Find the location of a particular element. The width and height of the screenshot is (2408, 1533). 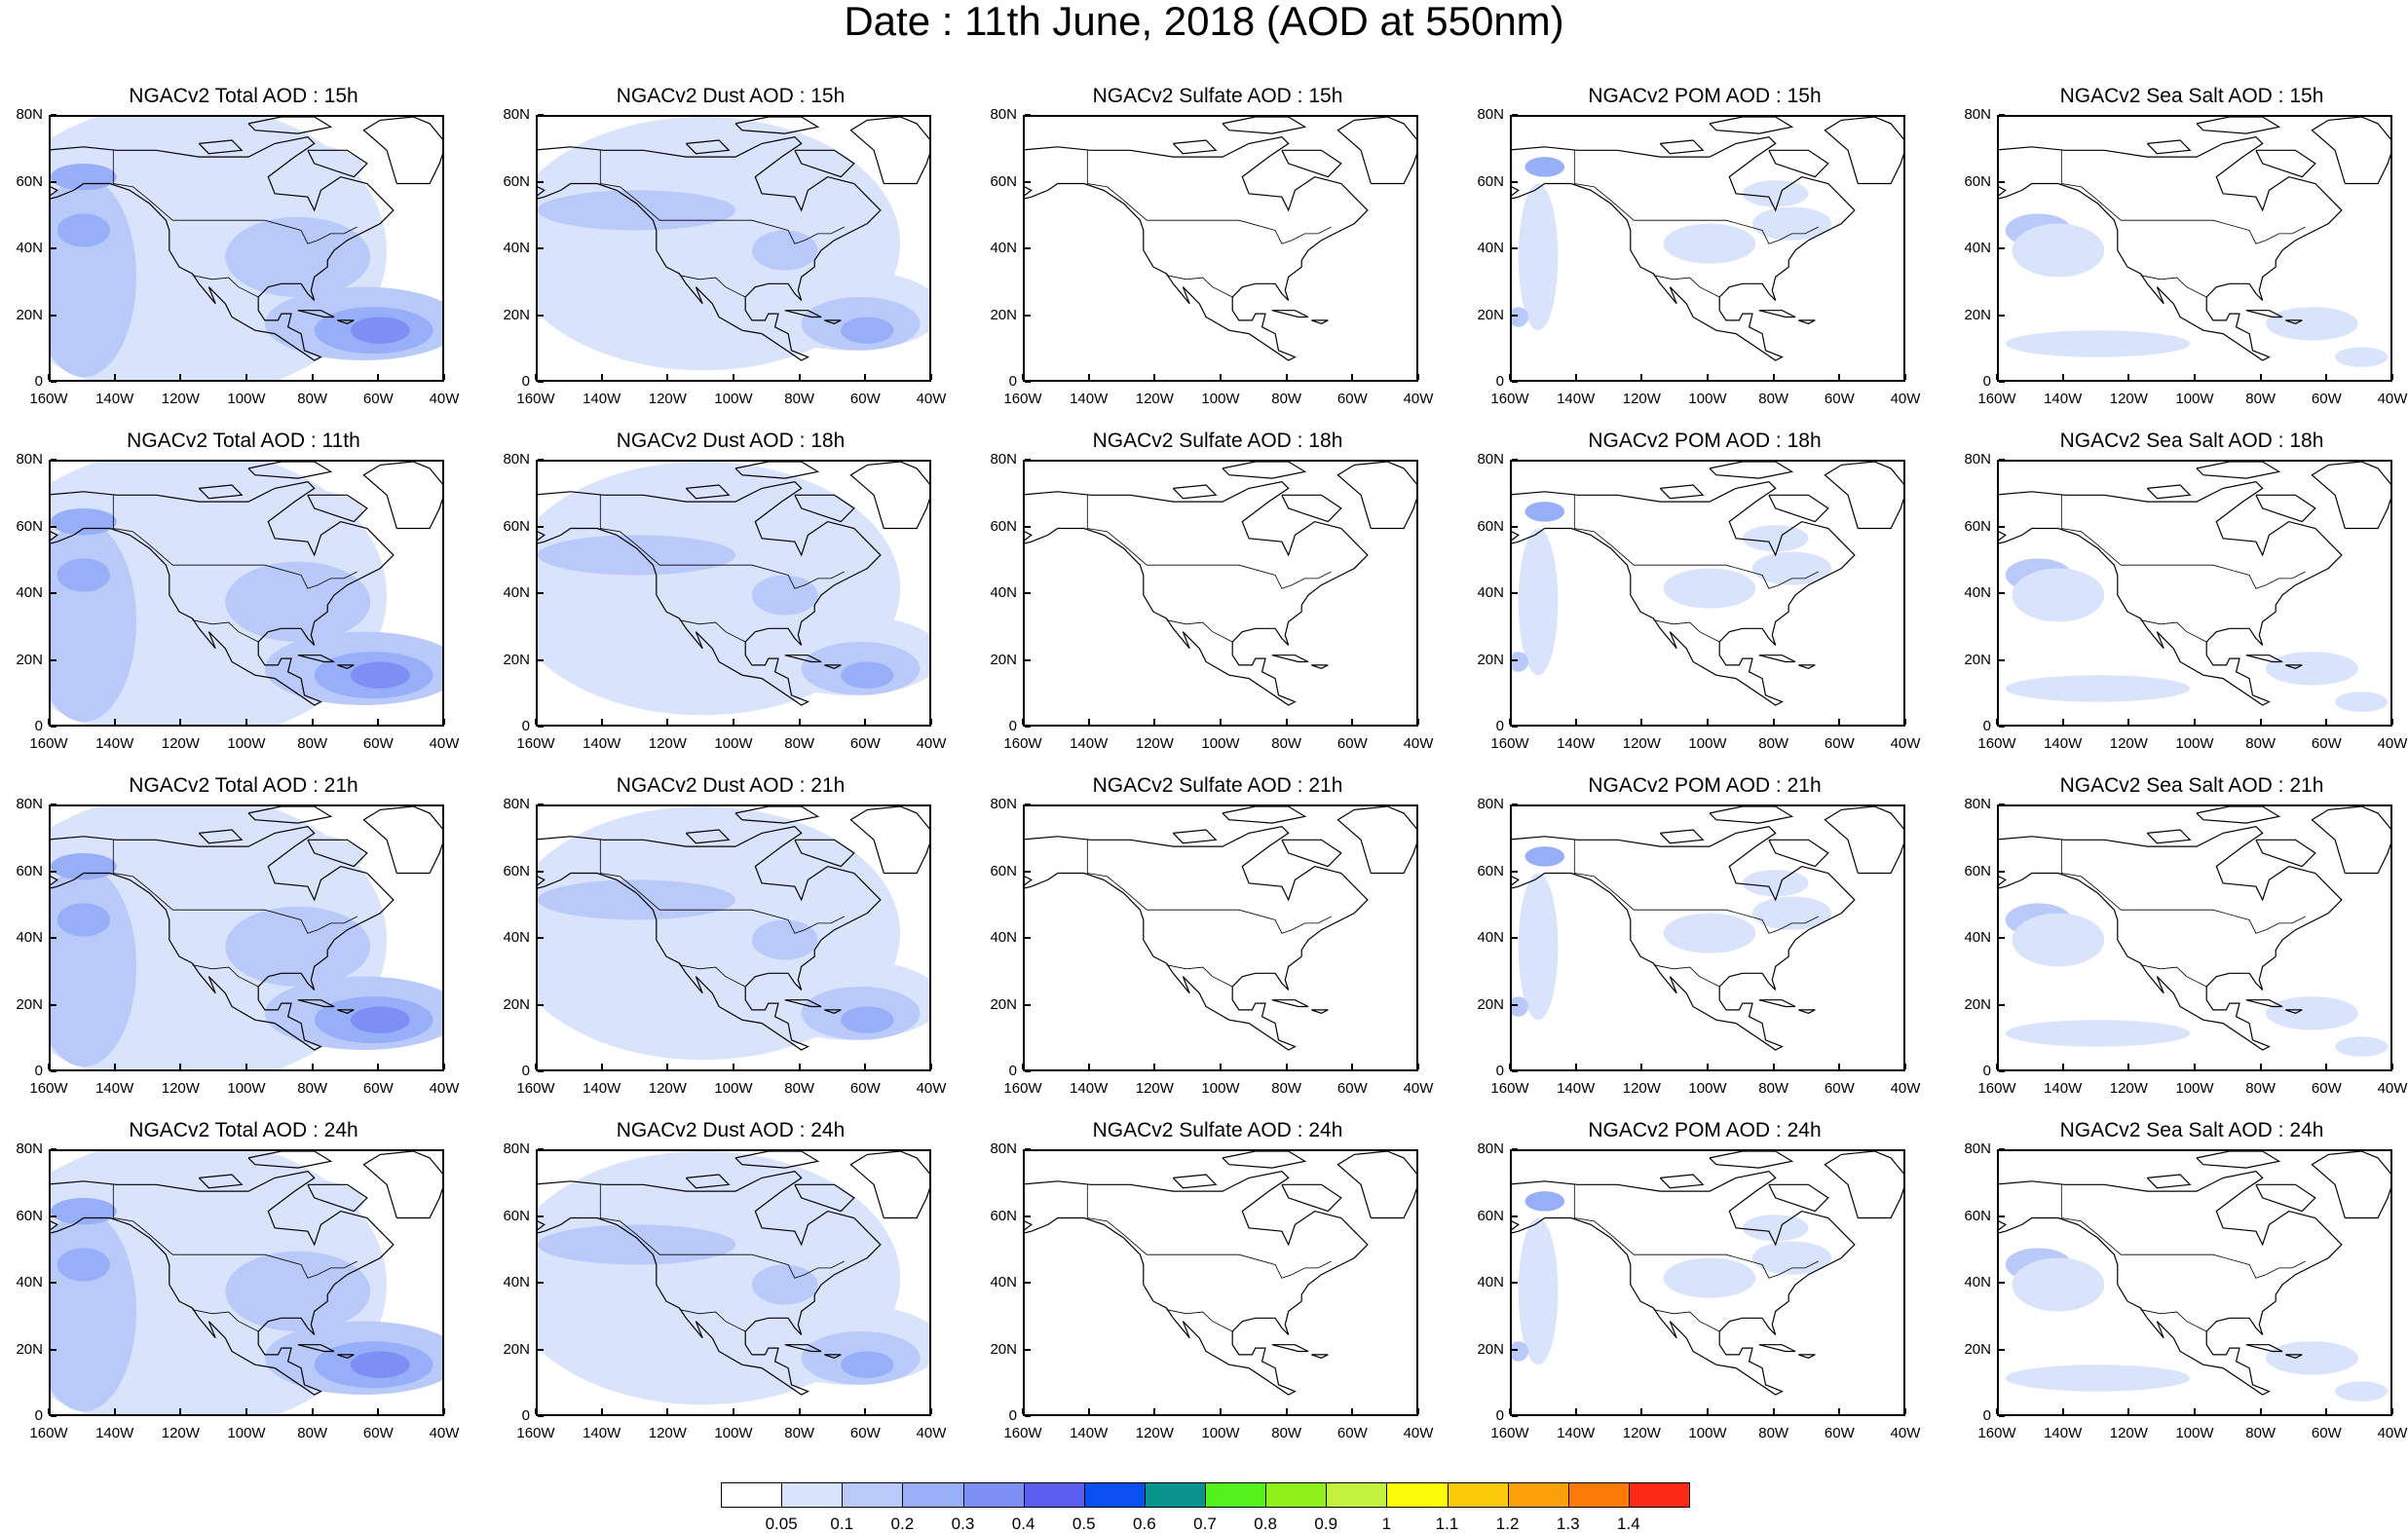

panel-title: NGACv2 POM AOD : 24h is located at coordinates (1705, 1130).